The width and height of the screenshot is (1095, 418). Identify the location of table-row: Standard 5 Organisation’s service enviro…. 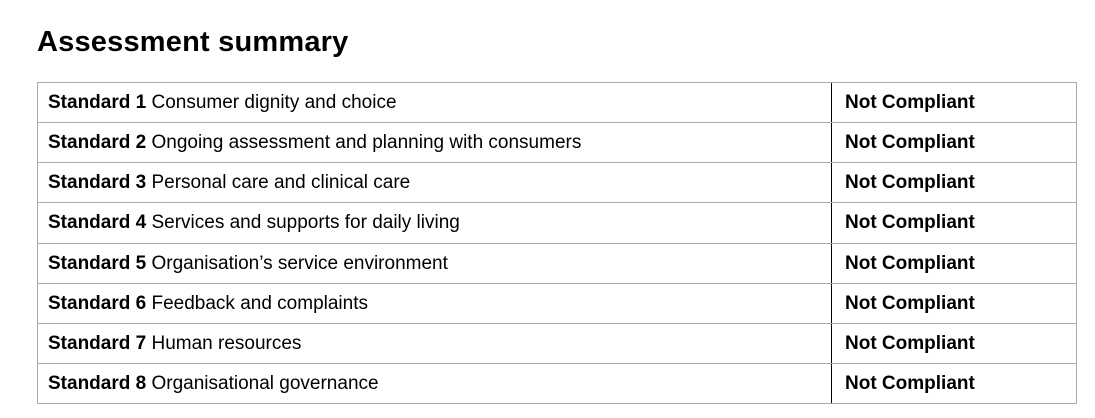
(557, 263).